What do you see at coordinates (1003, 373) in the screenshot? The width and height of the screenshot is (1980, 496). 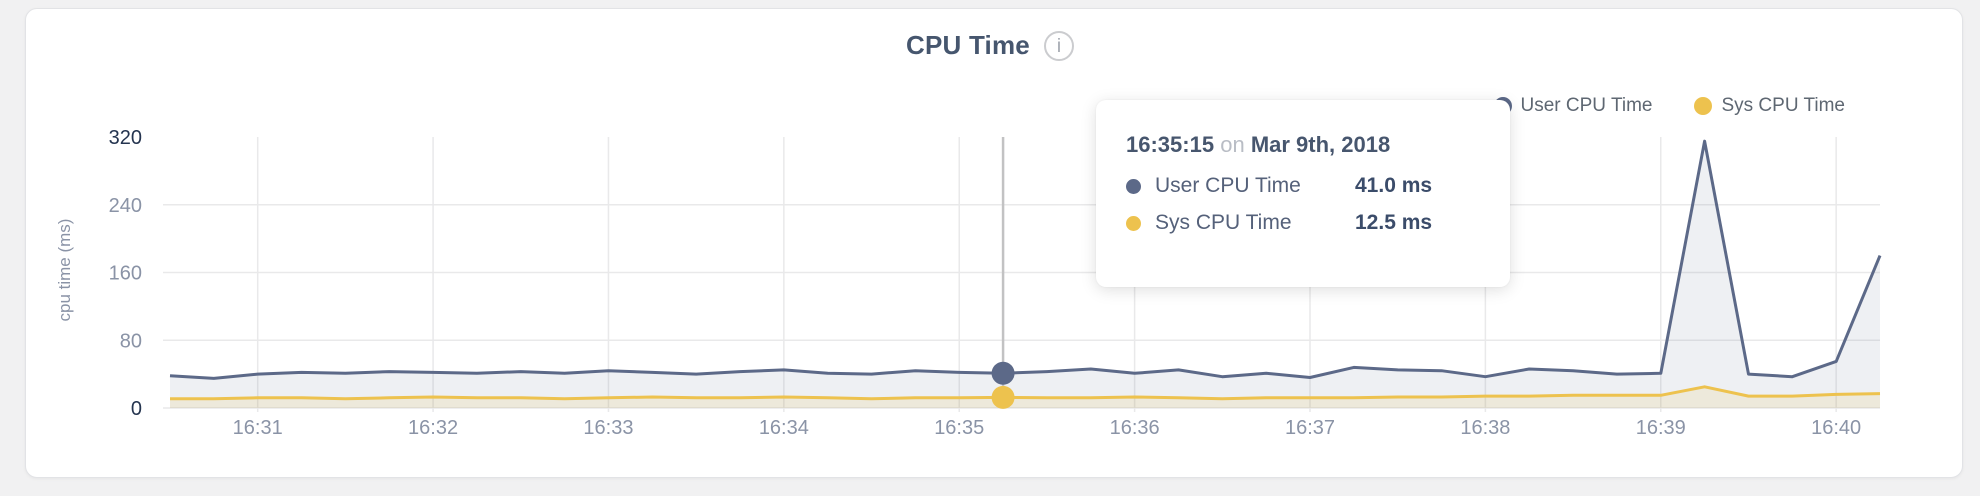 I see `hover-dot-user` at bounding box center [1003, 373].